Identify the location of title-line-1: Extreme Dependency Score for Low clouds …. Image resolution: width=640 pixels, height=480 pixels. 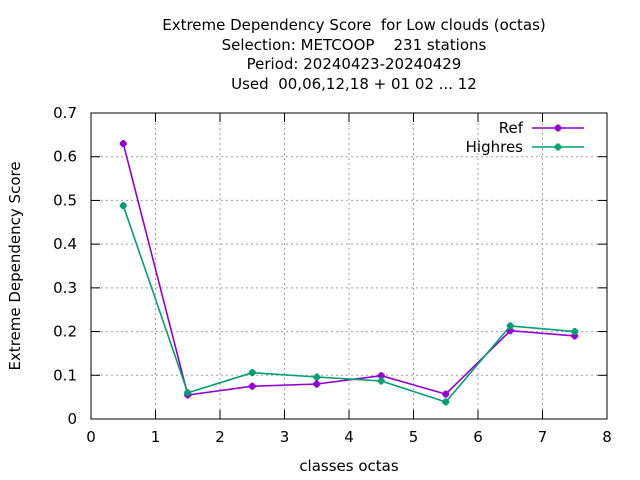
(354, 25).